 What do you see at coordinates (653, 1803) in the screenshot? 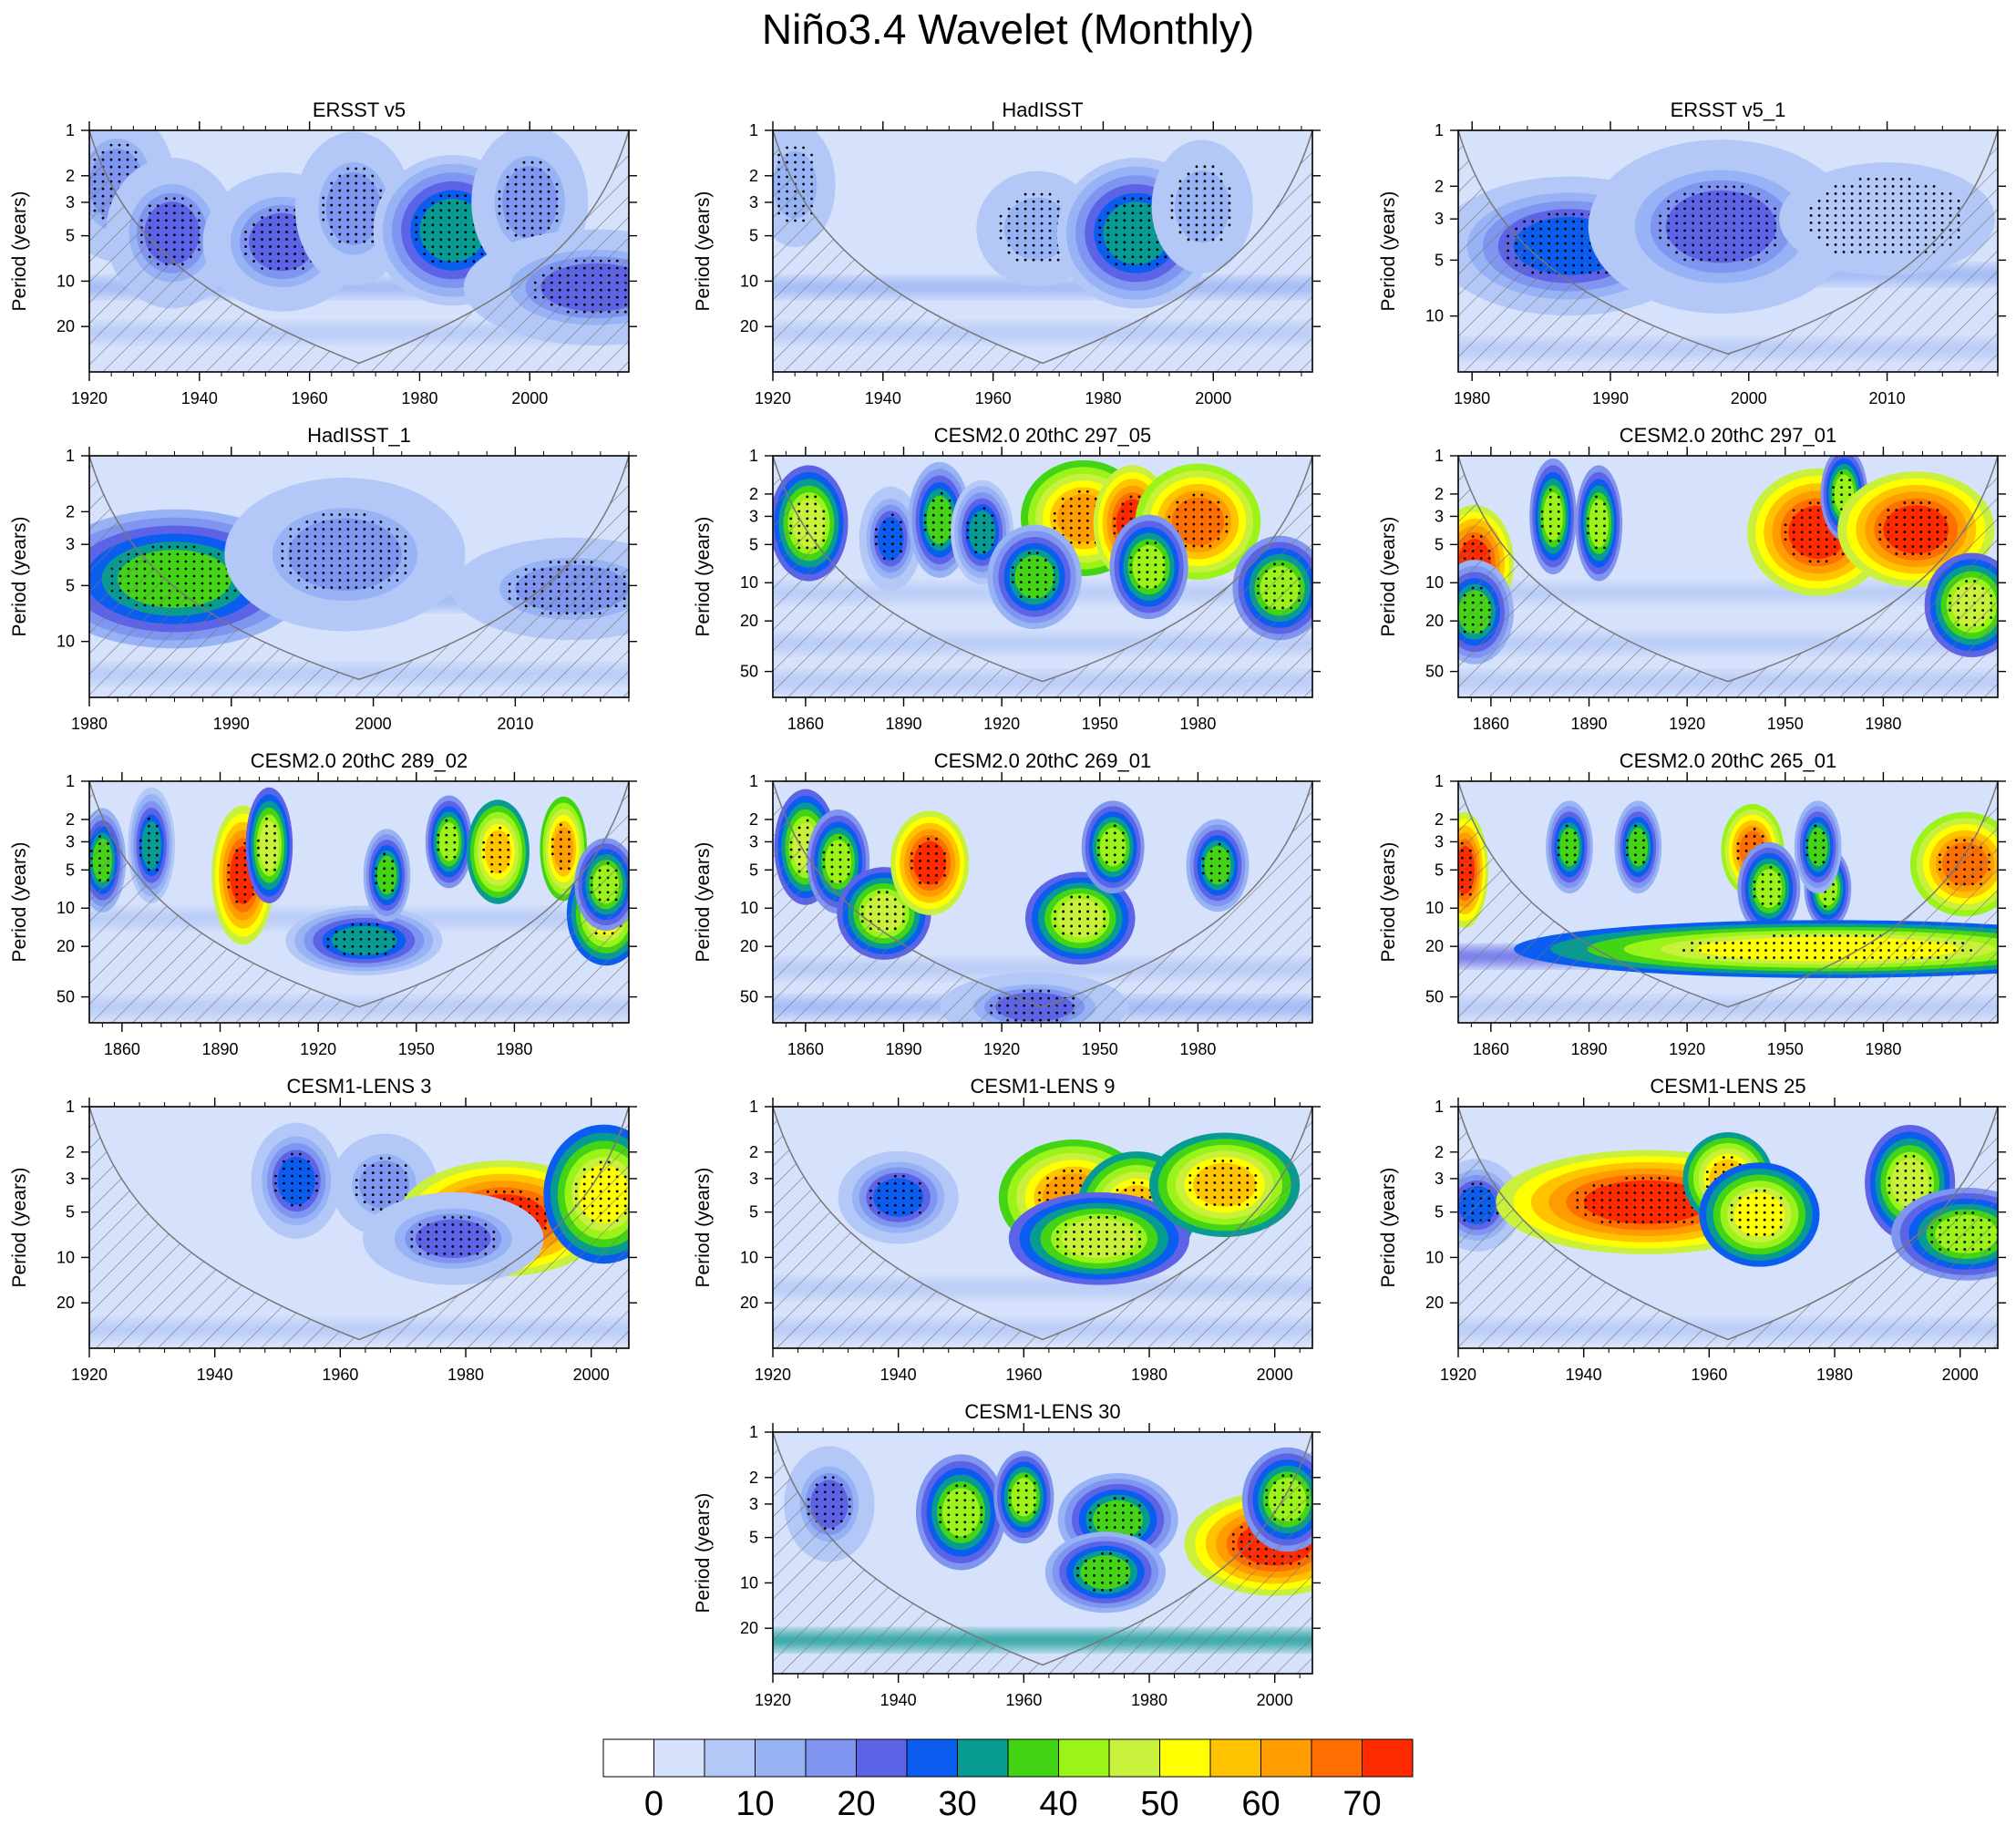
I see `colorbar-tick-label: 0` at bounding box center [653, 1803].